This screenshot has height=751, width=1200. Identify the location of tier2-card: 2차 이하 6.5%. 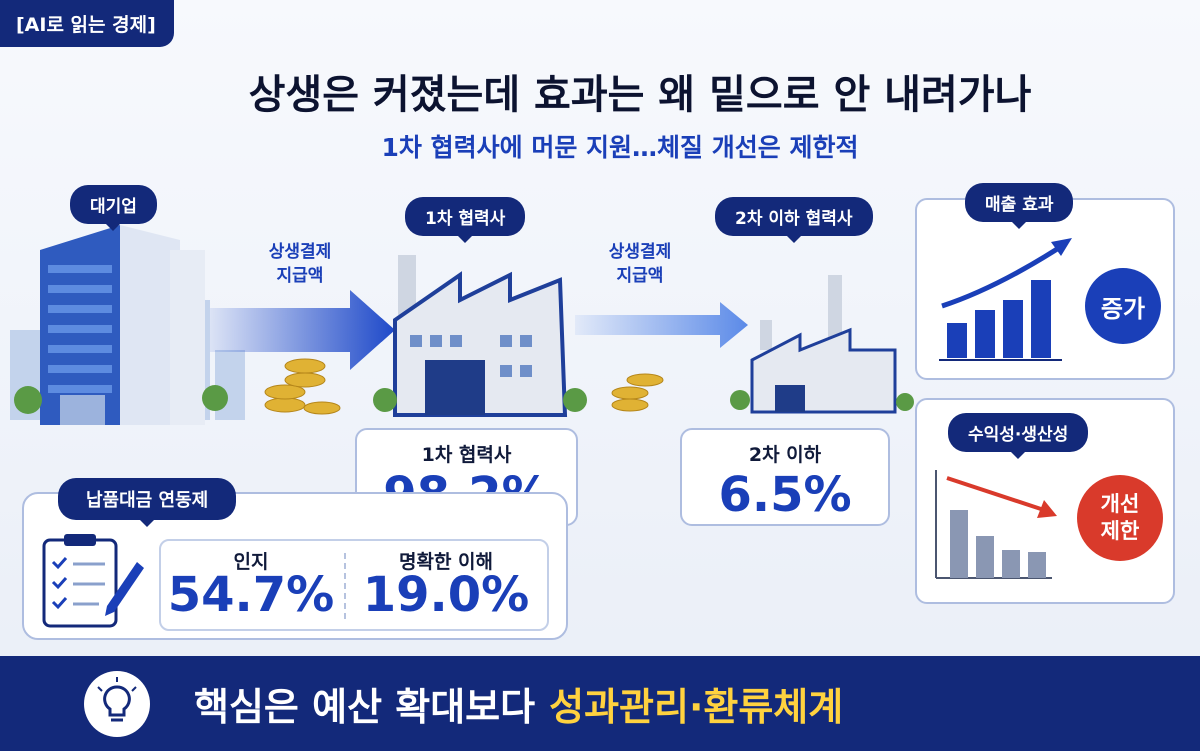
(785, 477).